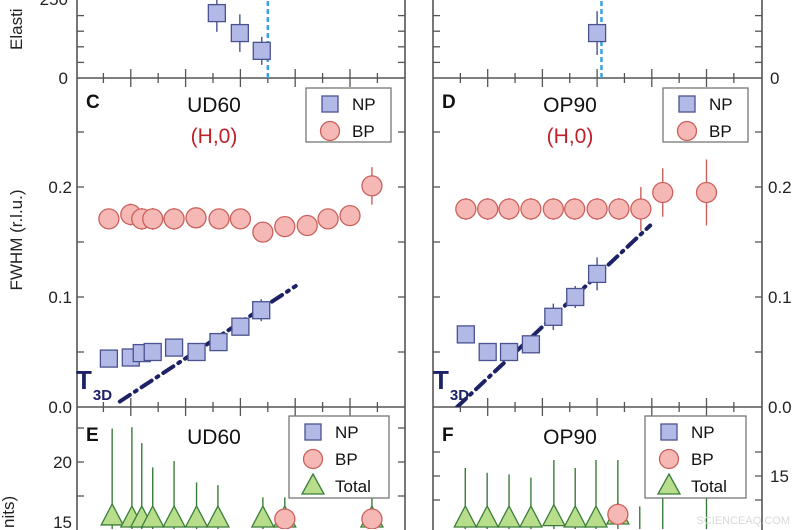 This screenshot has width=800, height=530. I want to click on tick-label-c-0.1: 0.1, so click(60, 297).